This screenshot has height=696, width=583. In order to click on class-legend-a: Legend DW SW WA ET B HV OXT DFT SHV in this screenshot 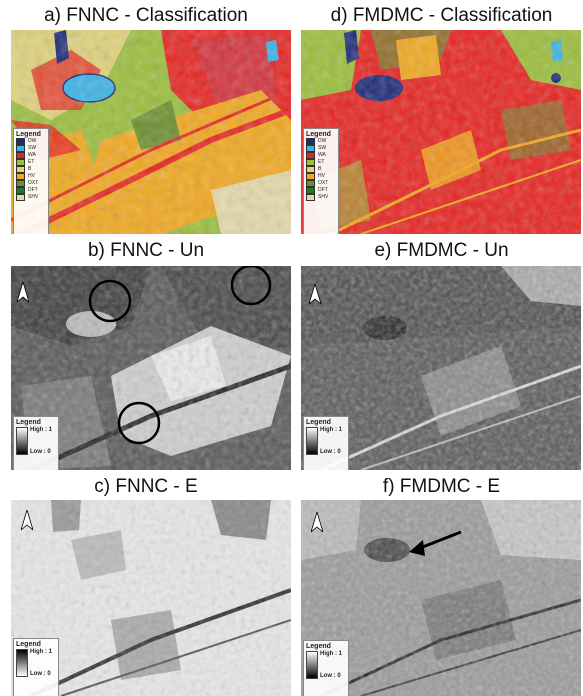, I will do `click(31, 181)`.